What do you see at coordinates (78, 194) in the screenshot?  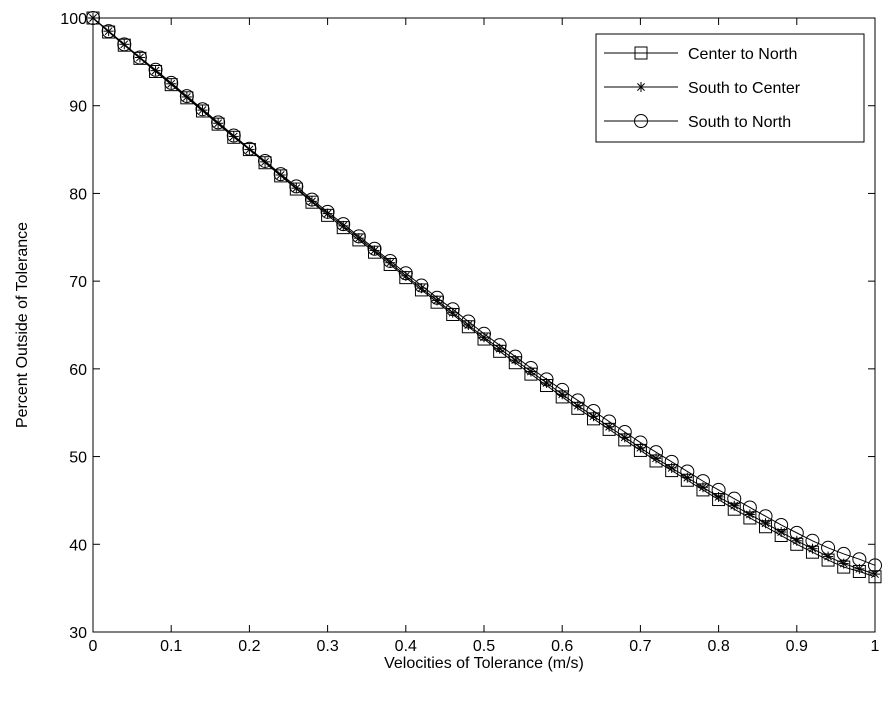 I see `y-tick-label: 80` at bounding box center [78, 194].